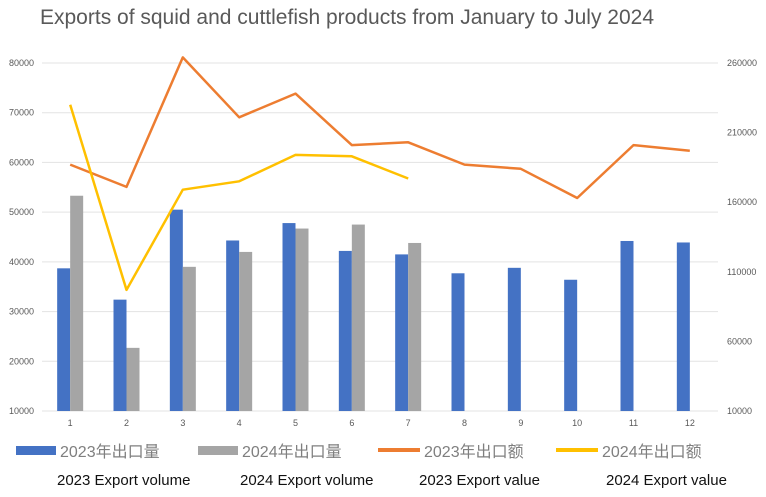 The image size is (766, 497). Describe the element at coordinates (110, 452) in the screenshot. I see `legend-label: 2023年出口量` at that location.